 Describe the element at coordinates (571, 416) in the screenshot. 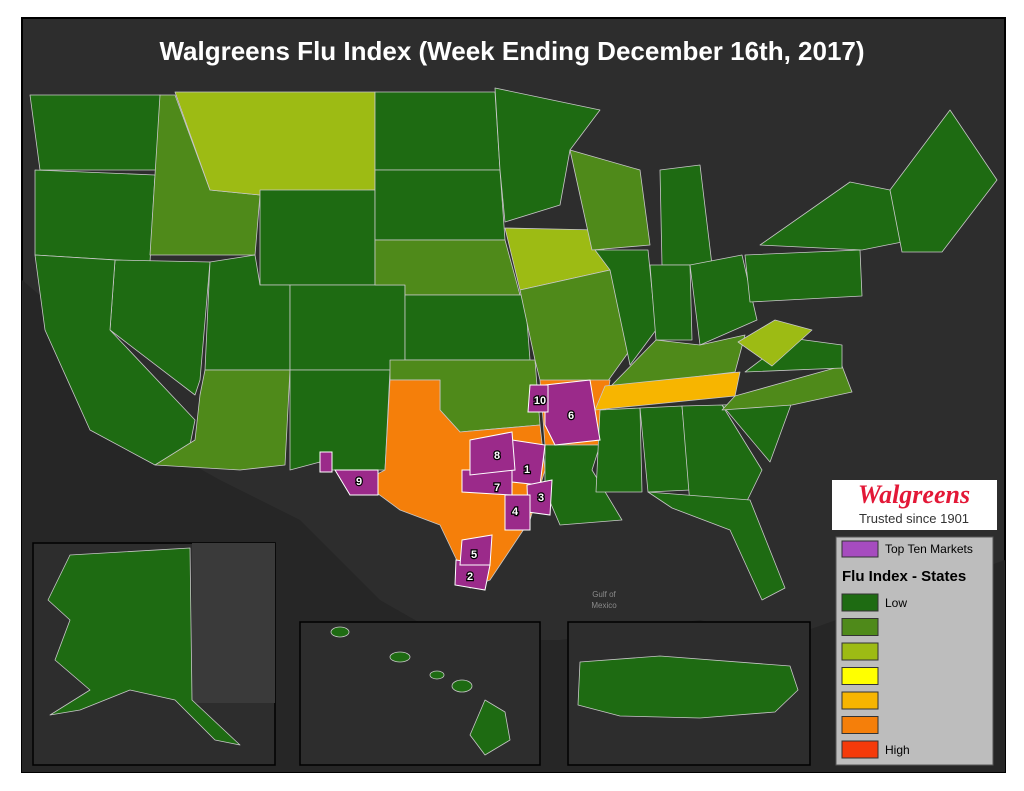

I see `market-number: 6` at that location.